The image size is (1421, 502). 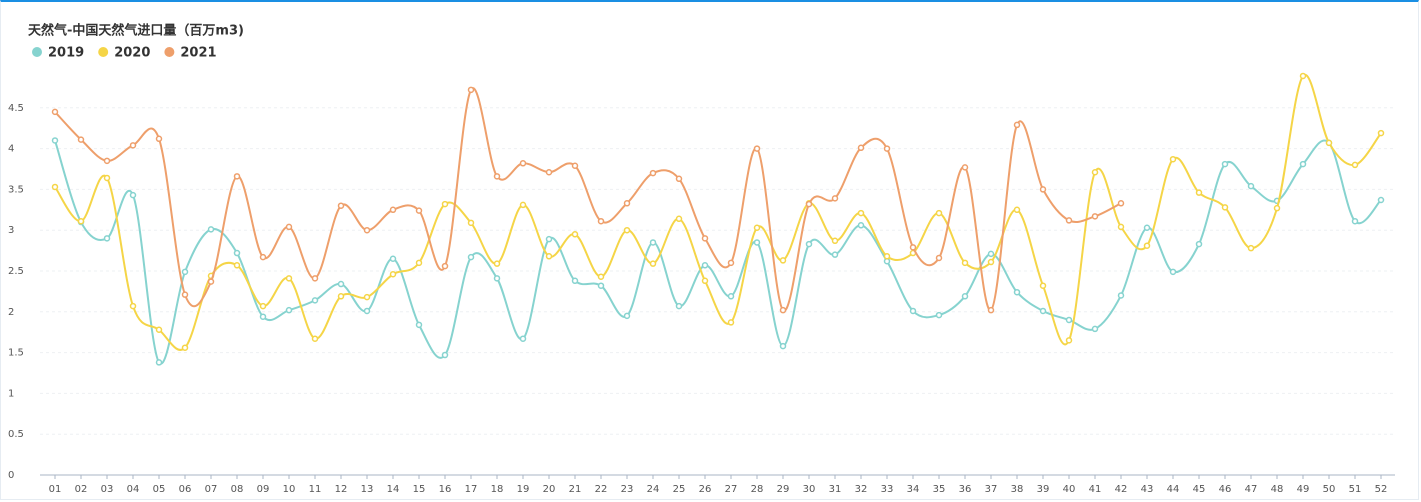 What do you see at coordinates (185, 489) in the screenshot?
I see `x-tick-label: 06` at bounding box center [185, 489].